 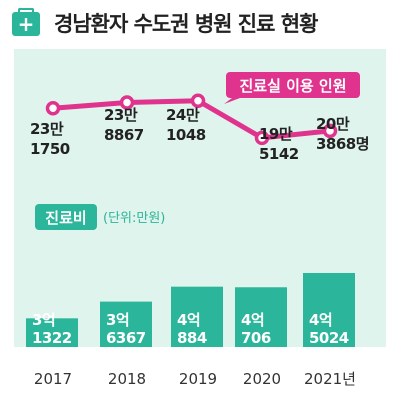 What do you see at coordinates (43, 320) in the screenshot?
I see `bar-label-top-0: 3억` at bounding box center [43, 320].